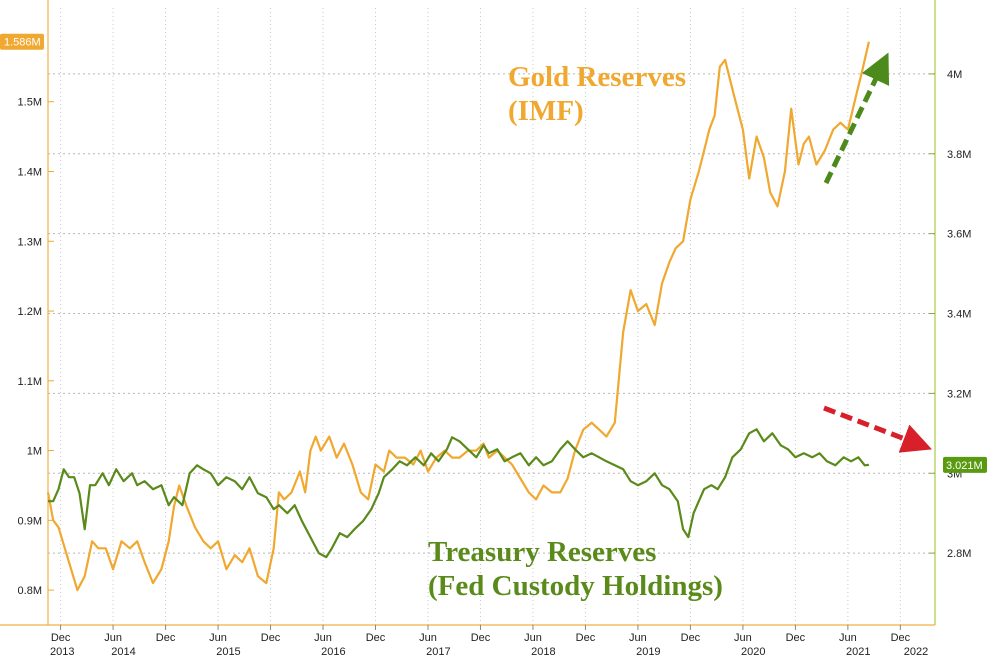  I want to click on x-axis-year-label: 2017, so click(438, 652).